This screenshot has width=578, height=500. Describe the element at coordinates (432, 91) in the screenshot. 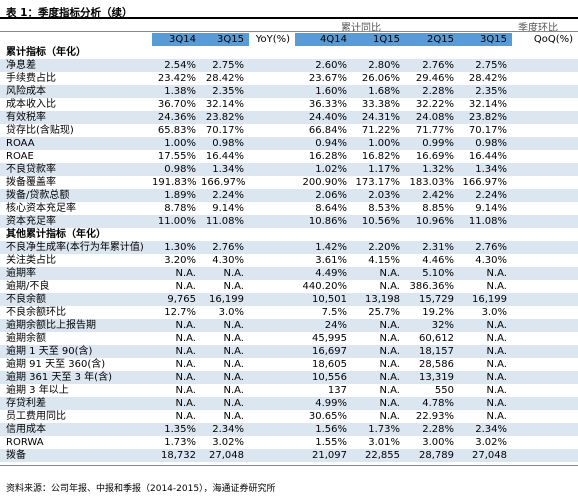

I see `cell-value: 2.28%` at that location.